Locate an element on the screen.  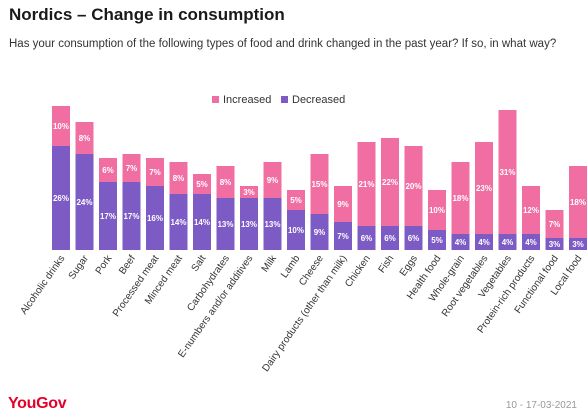
category-label: Milk is located at coordinates (270, 264).